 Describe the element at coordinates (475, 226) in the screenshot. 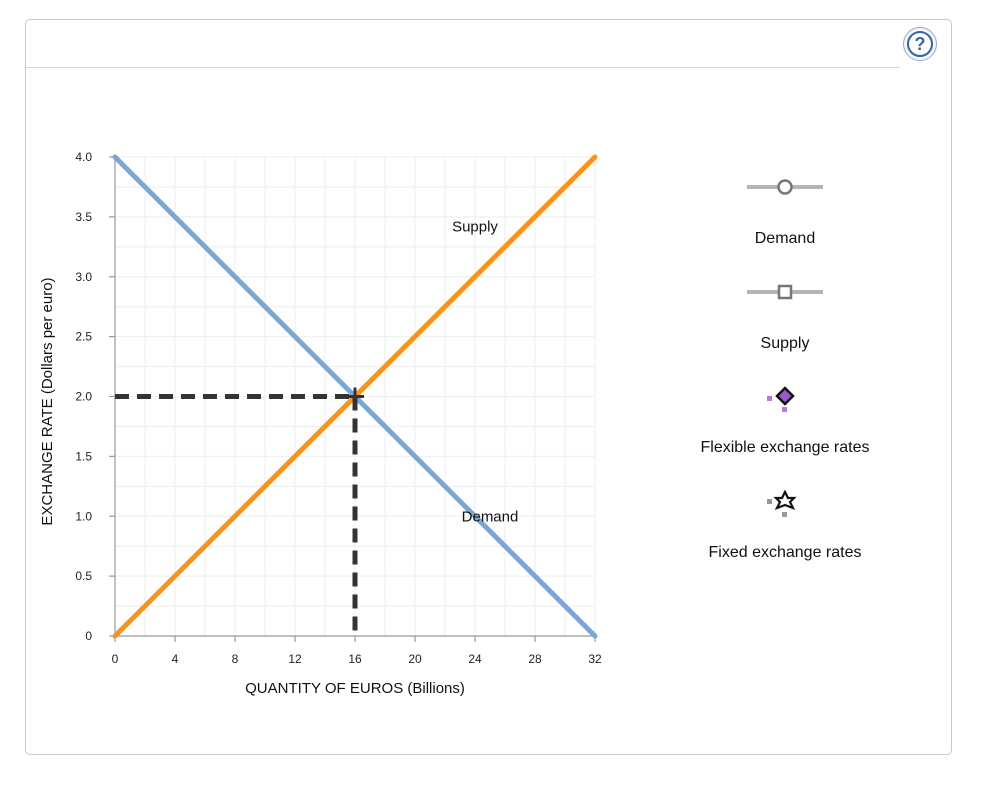

I see `supply-curve-label: Supply` at that location.